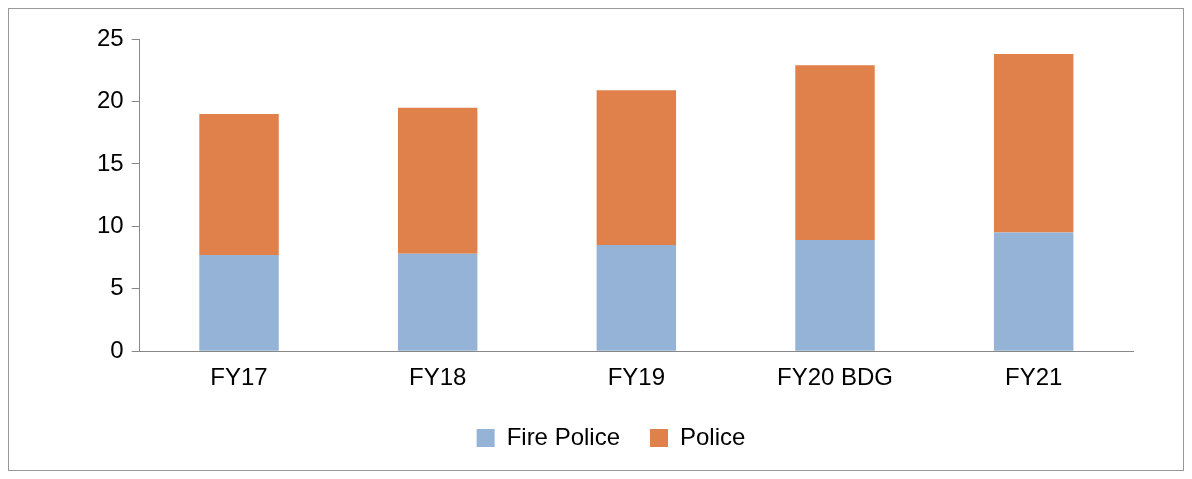  What do you see at coordinates (835, 377) in the screenshot?
I see `x-tick-label: FY20 BDG` at bounding box center [835, 377].